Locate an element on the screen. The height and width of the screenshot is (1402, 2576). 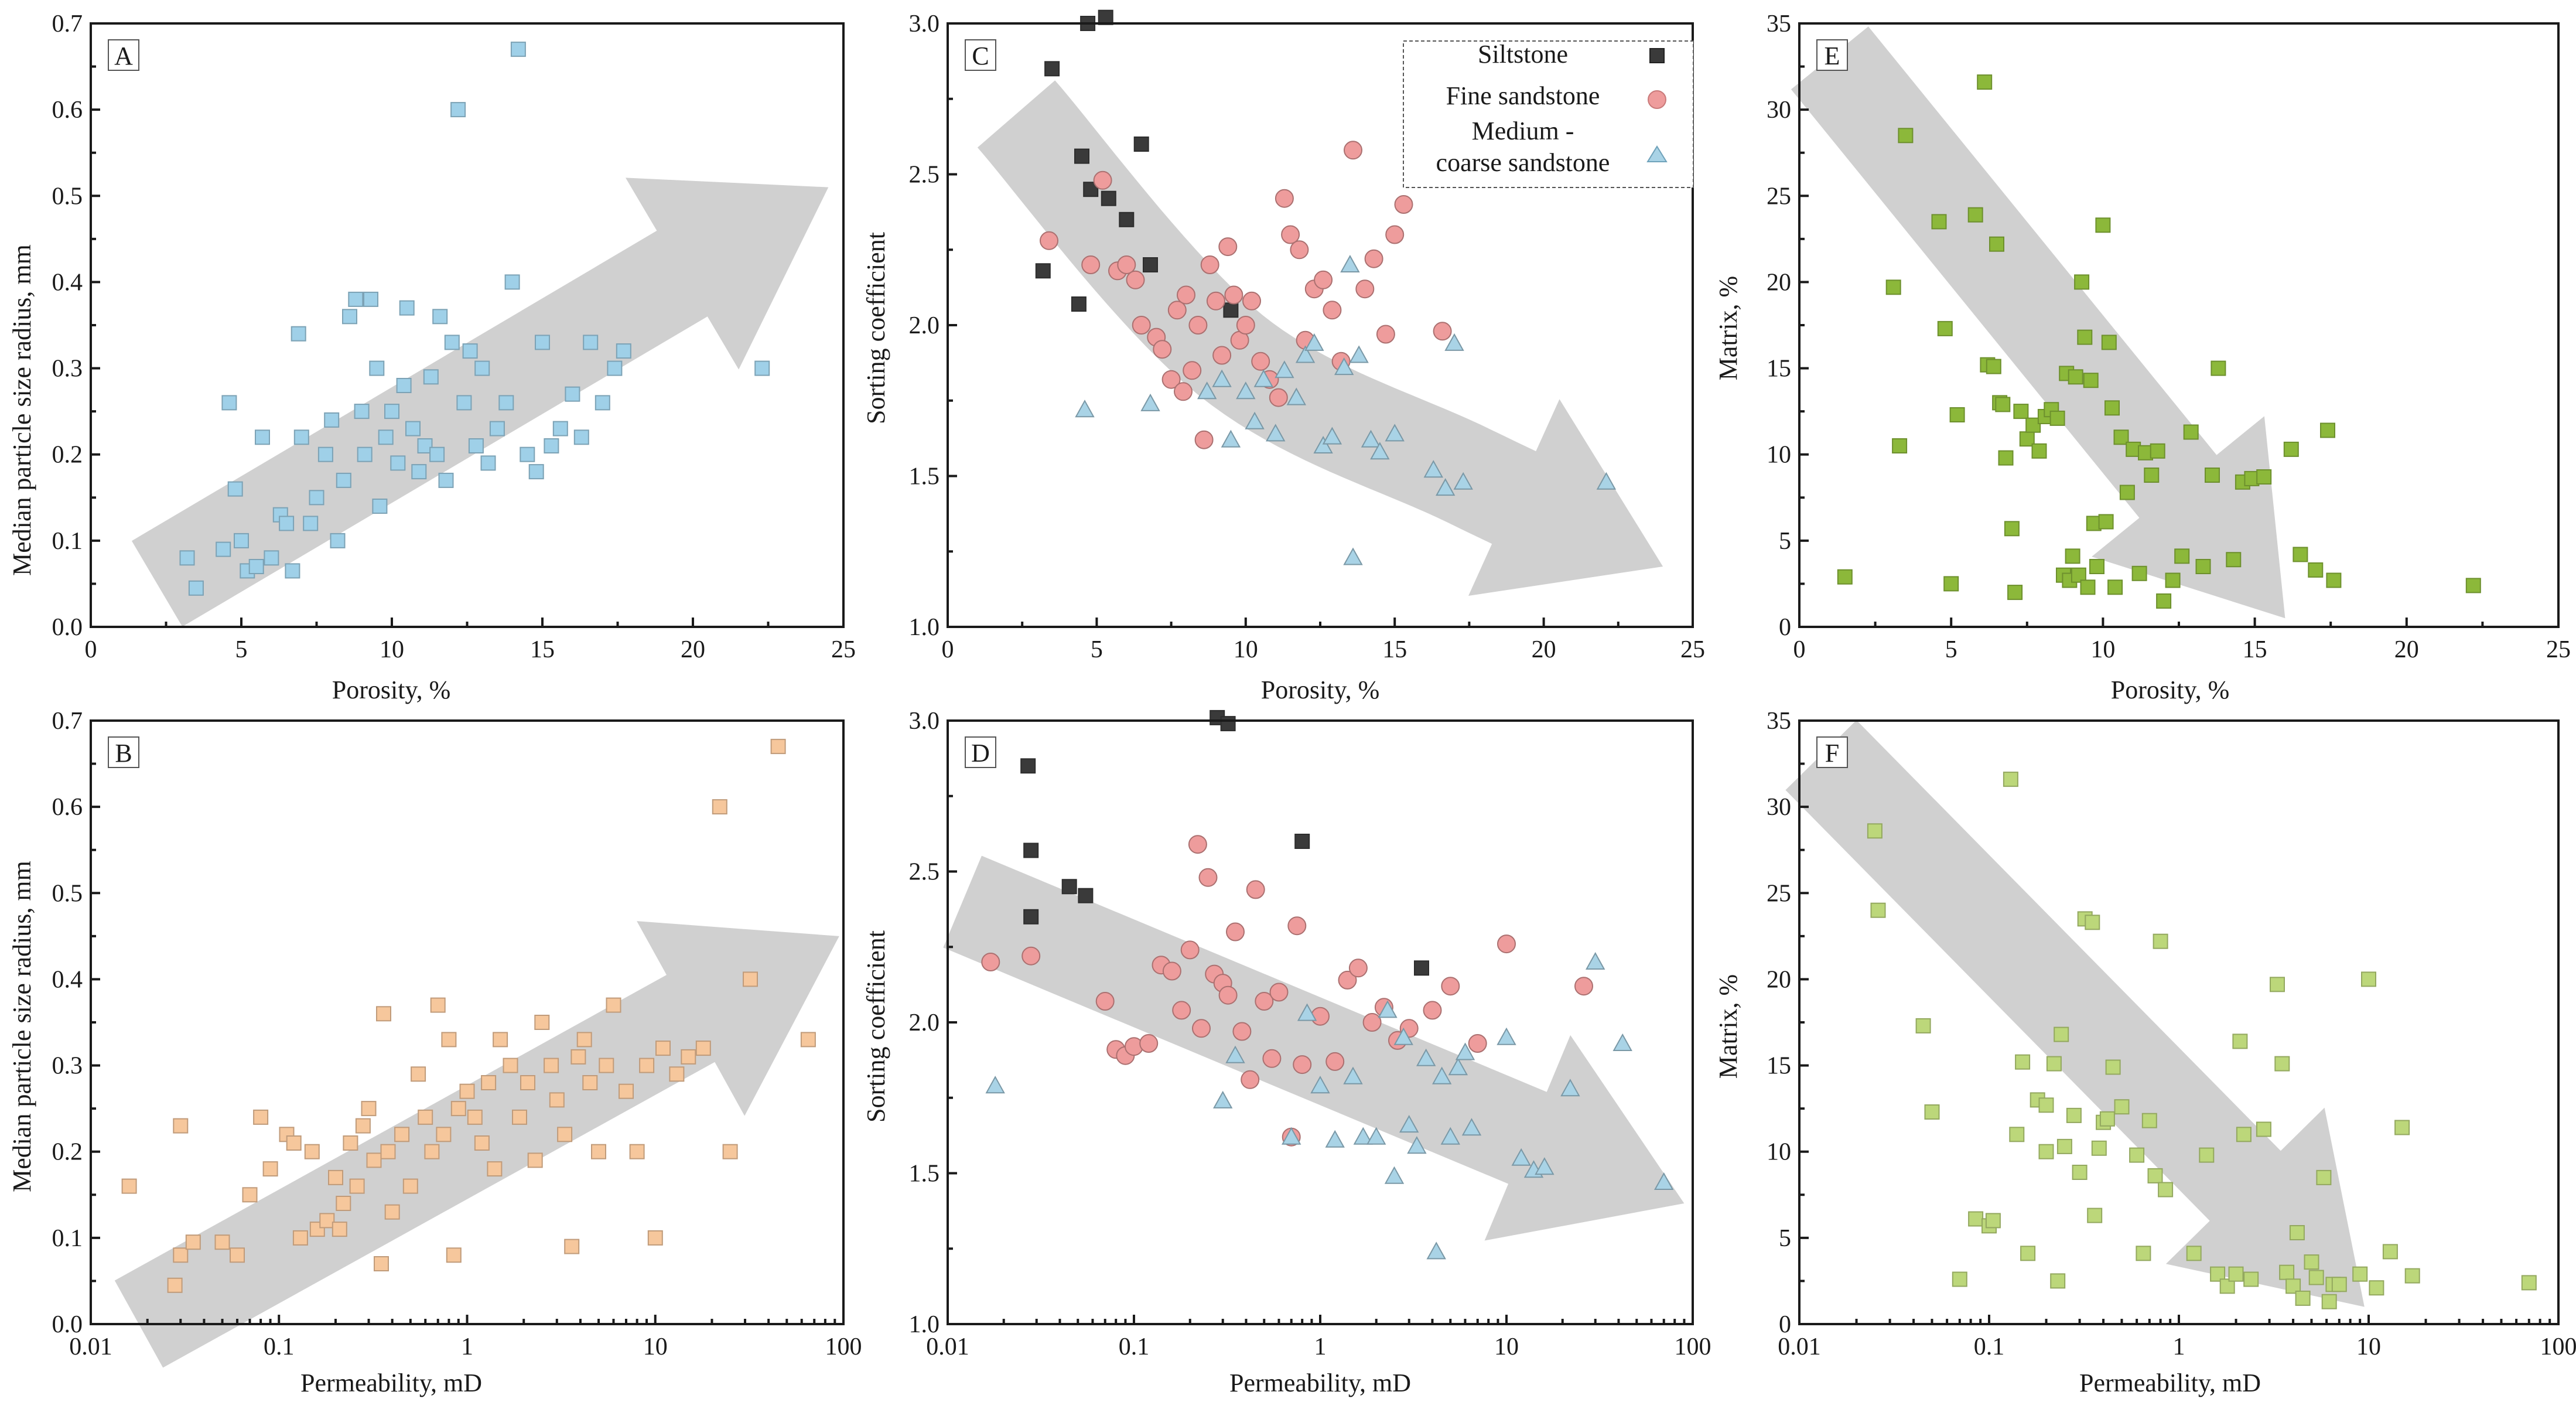
xtick-label-C-1: 5 is located at coordinates (1097, 649).